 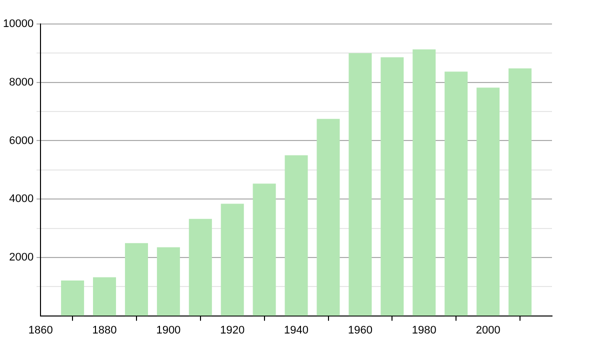 What do you see at coordinates (21, 257) in the screenshot?
I see `y-tick-label: 2000` at bounding box center [21, 257].